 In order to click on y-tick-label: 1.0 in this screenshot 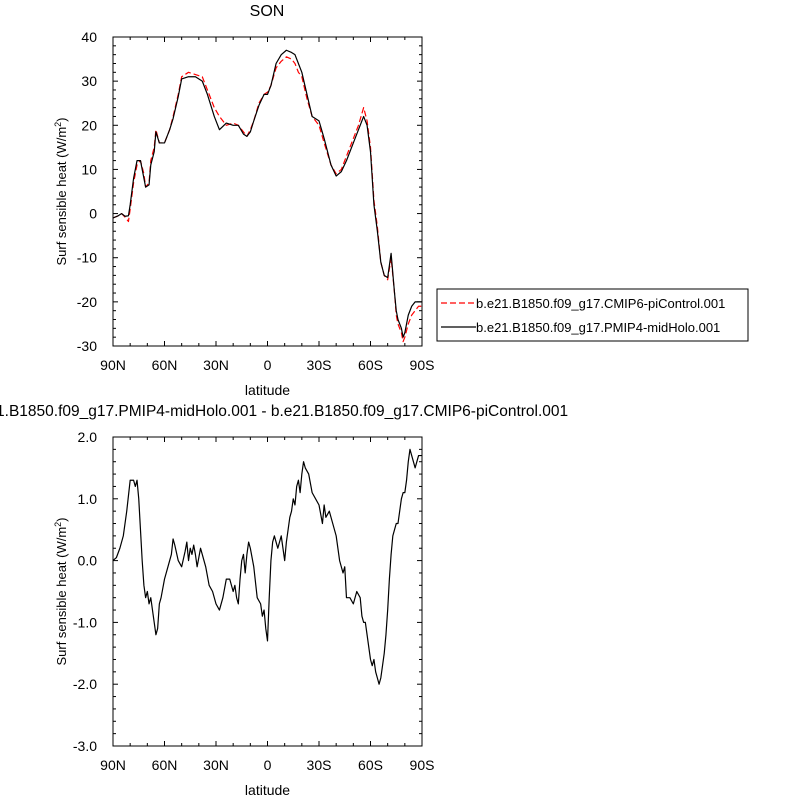, I will do `click(88, 499)`.